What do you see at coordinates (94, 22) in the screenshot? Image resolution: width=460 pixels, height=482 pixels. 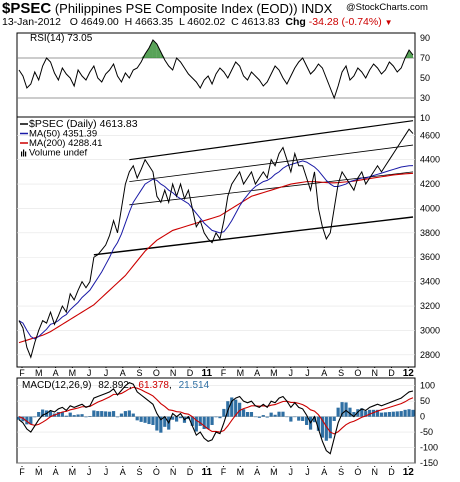 I see `quote-open: O 4649.00` at bounding box center [94, 22].